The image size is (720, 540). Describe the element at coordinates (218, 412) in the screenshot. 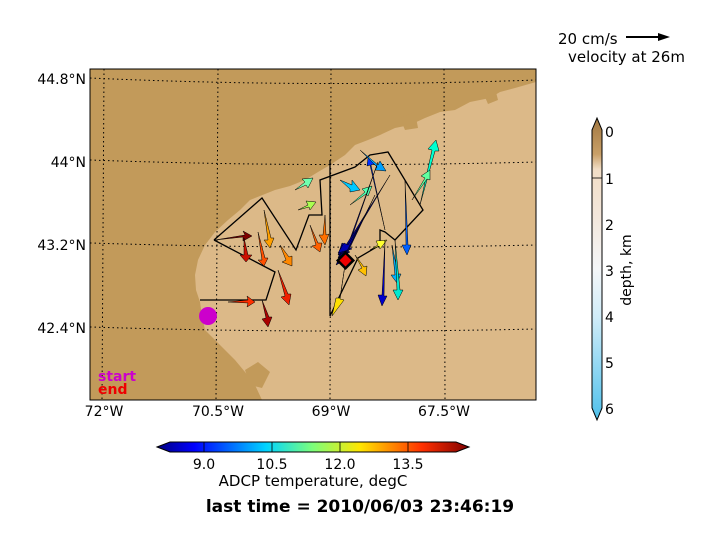

I see `lon-tick: 70.5°W` at that location.